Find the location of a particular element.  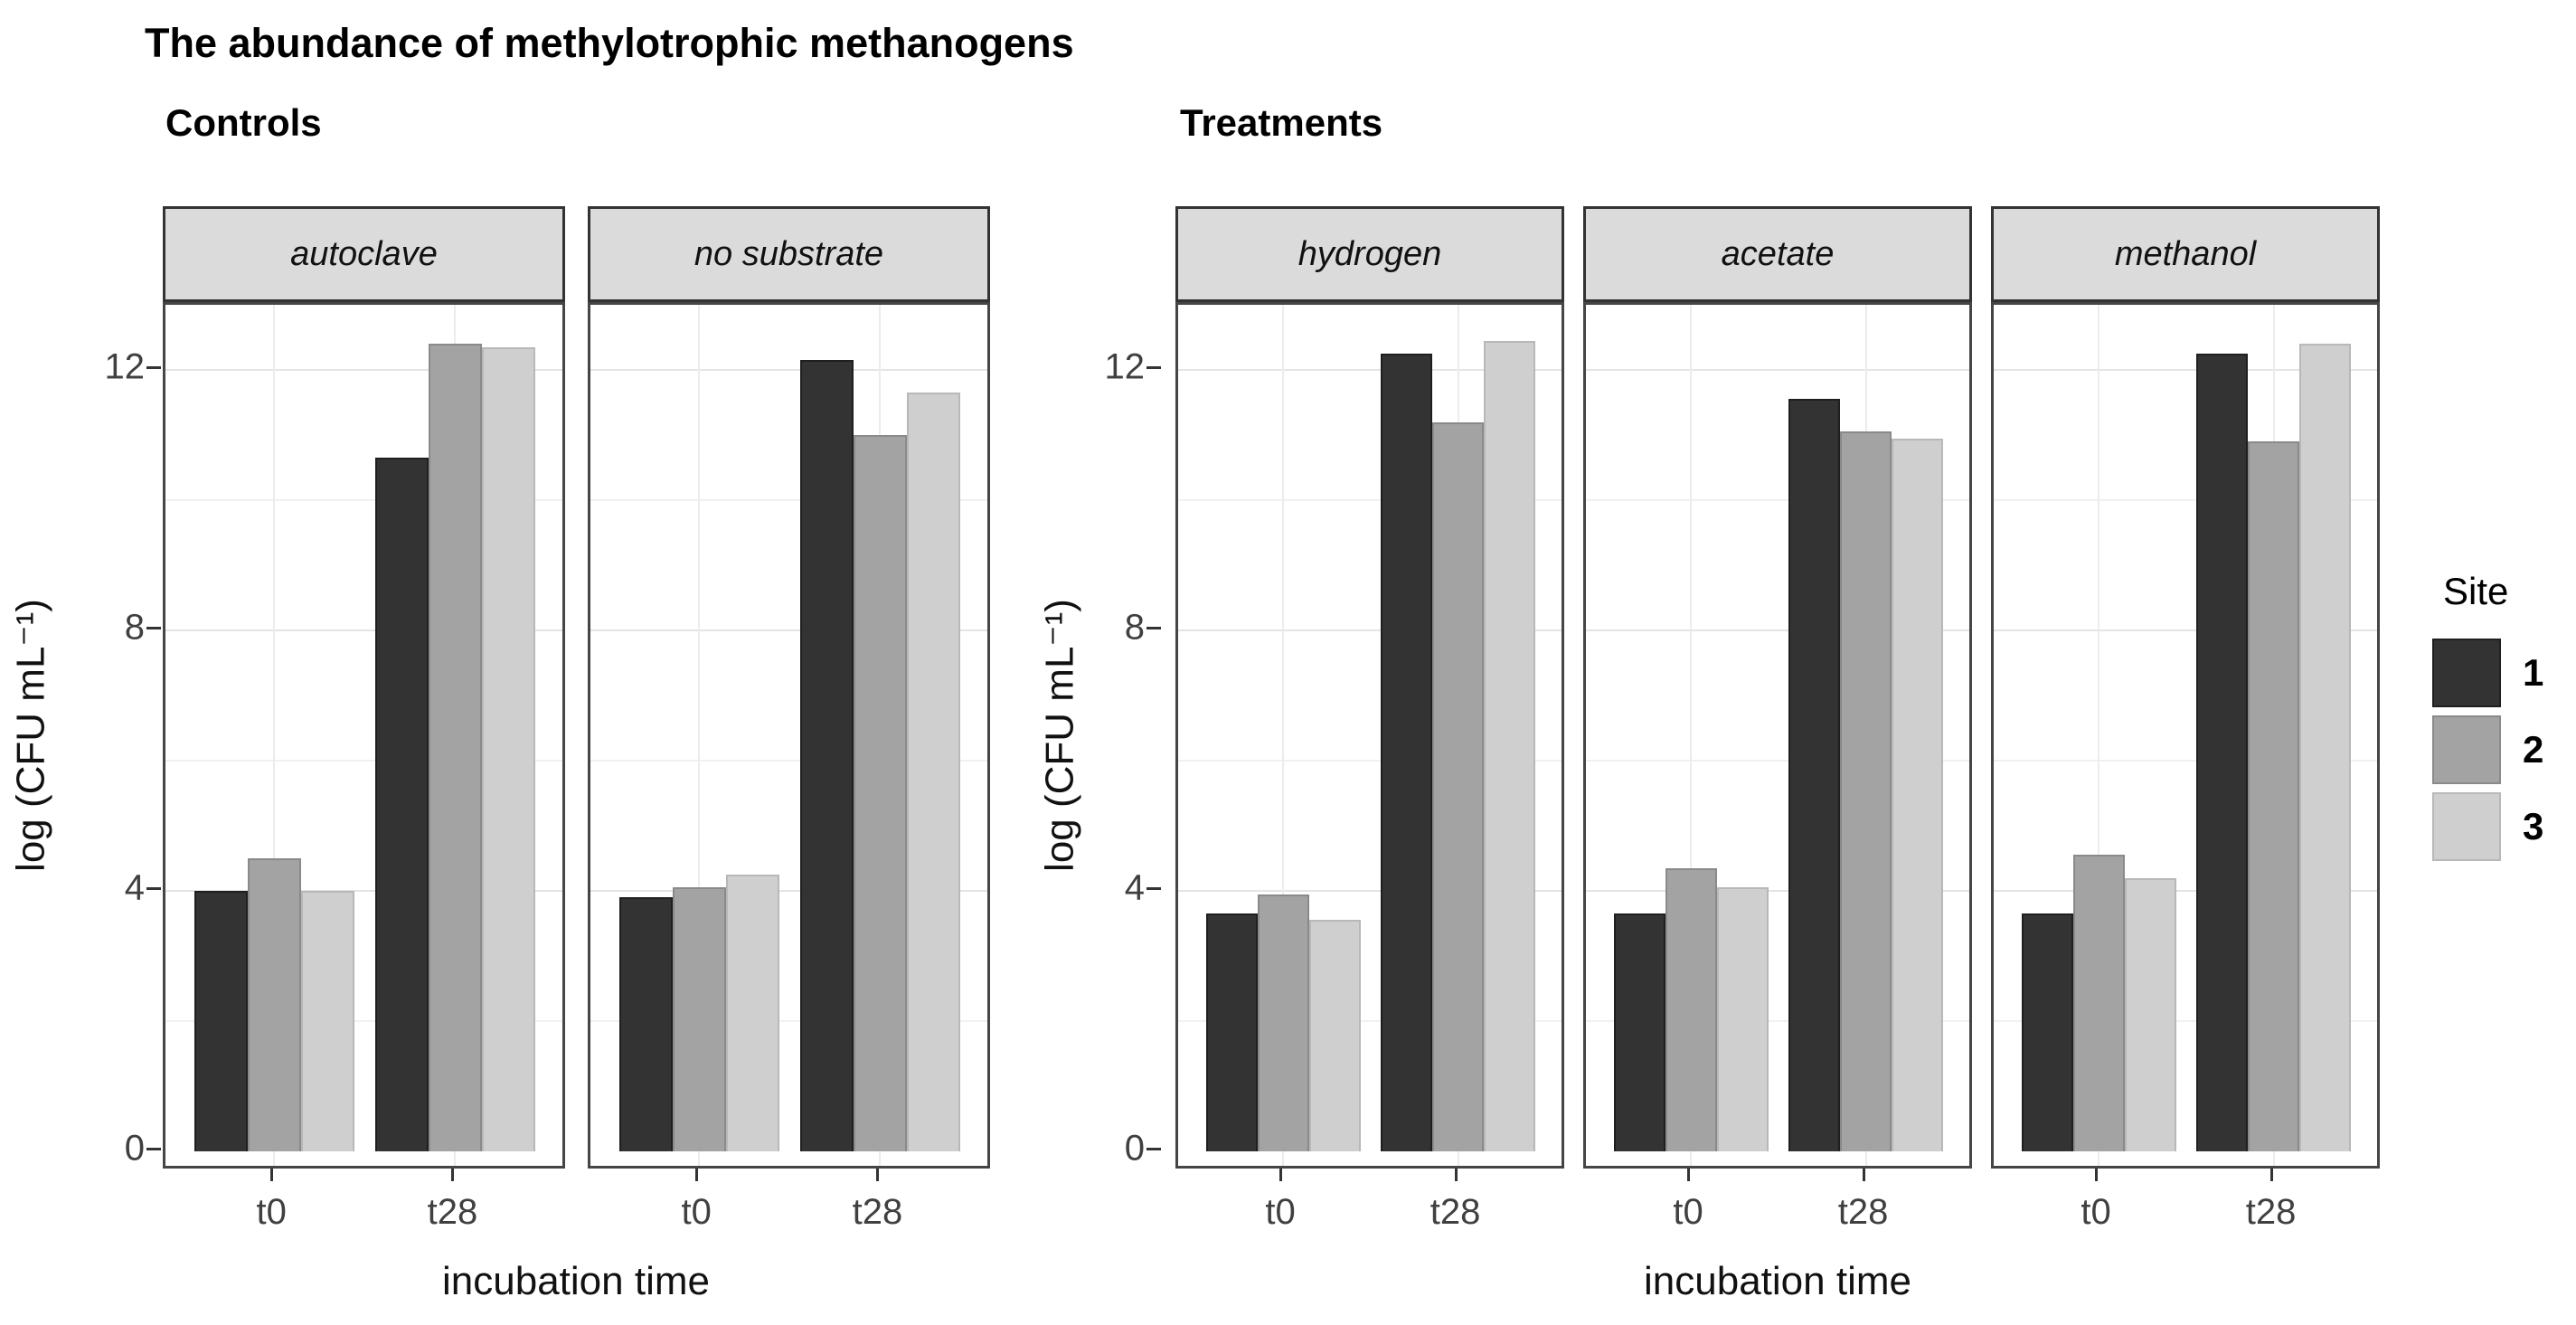

facet-strip: no substrate is located at coordinates (789, 254).